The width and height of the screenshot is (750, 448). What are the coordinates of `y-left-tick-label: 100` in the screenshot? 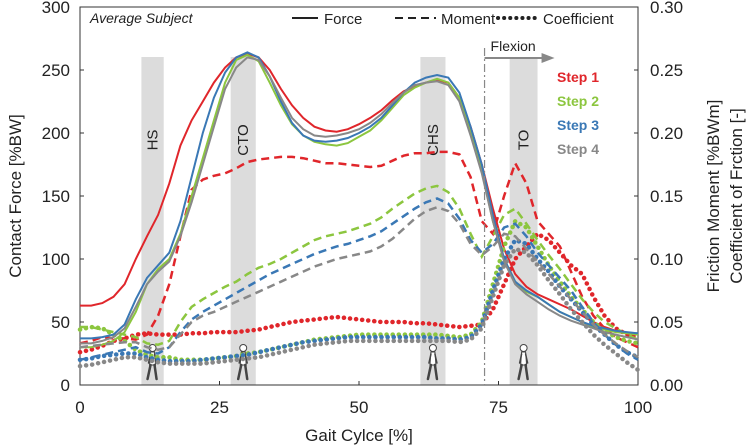 It's located at (56, 259).